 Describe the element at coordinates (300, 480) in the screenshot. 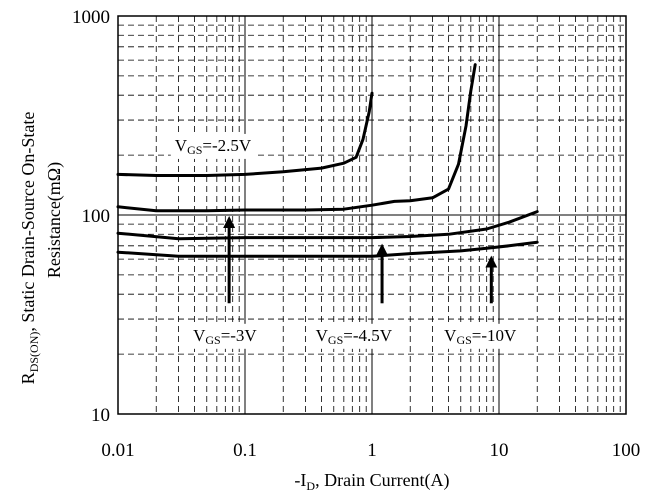

I see `x-axis-label-pre: -I` at that location.